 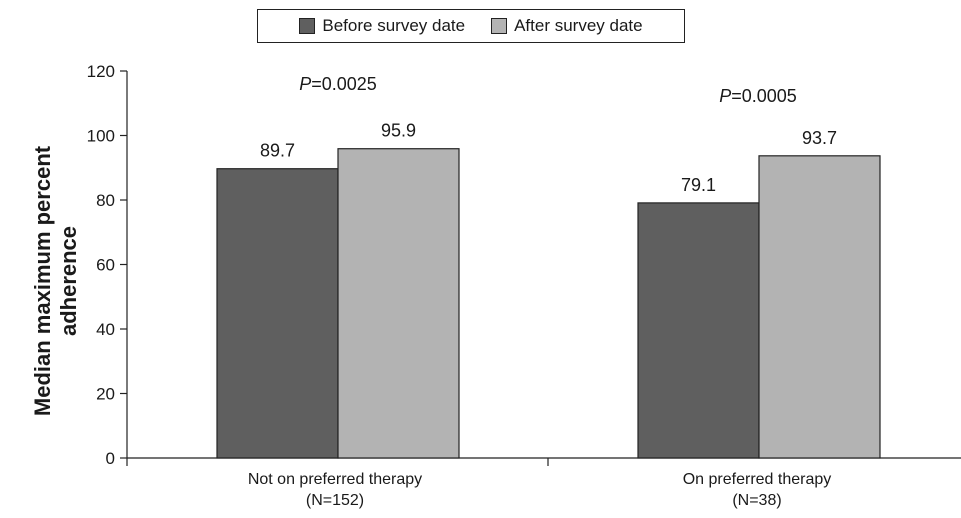 What do you see at coordinates (42, 281) in the screenshot?
I see `y-axis-title-line-1: Median maximum percent` at bounding box center [42, 281].